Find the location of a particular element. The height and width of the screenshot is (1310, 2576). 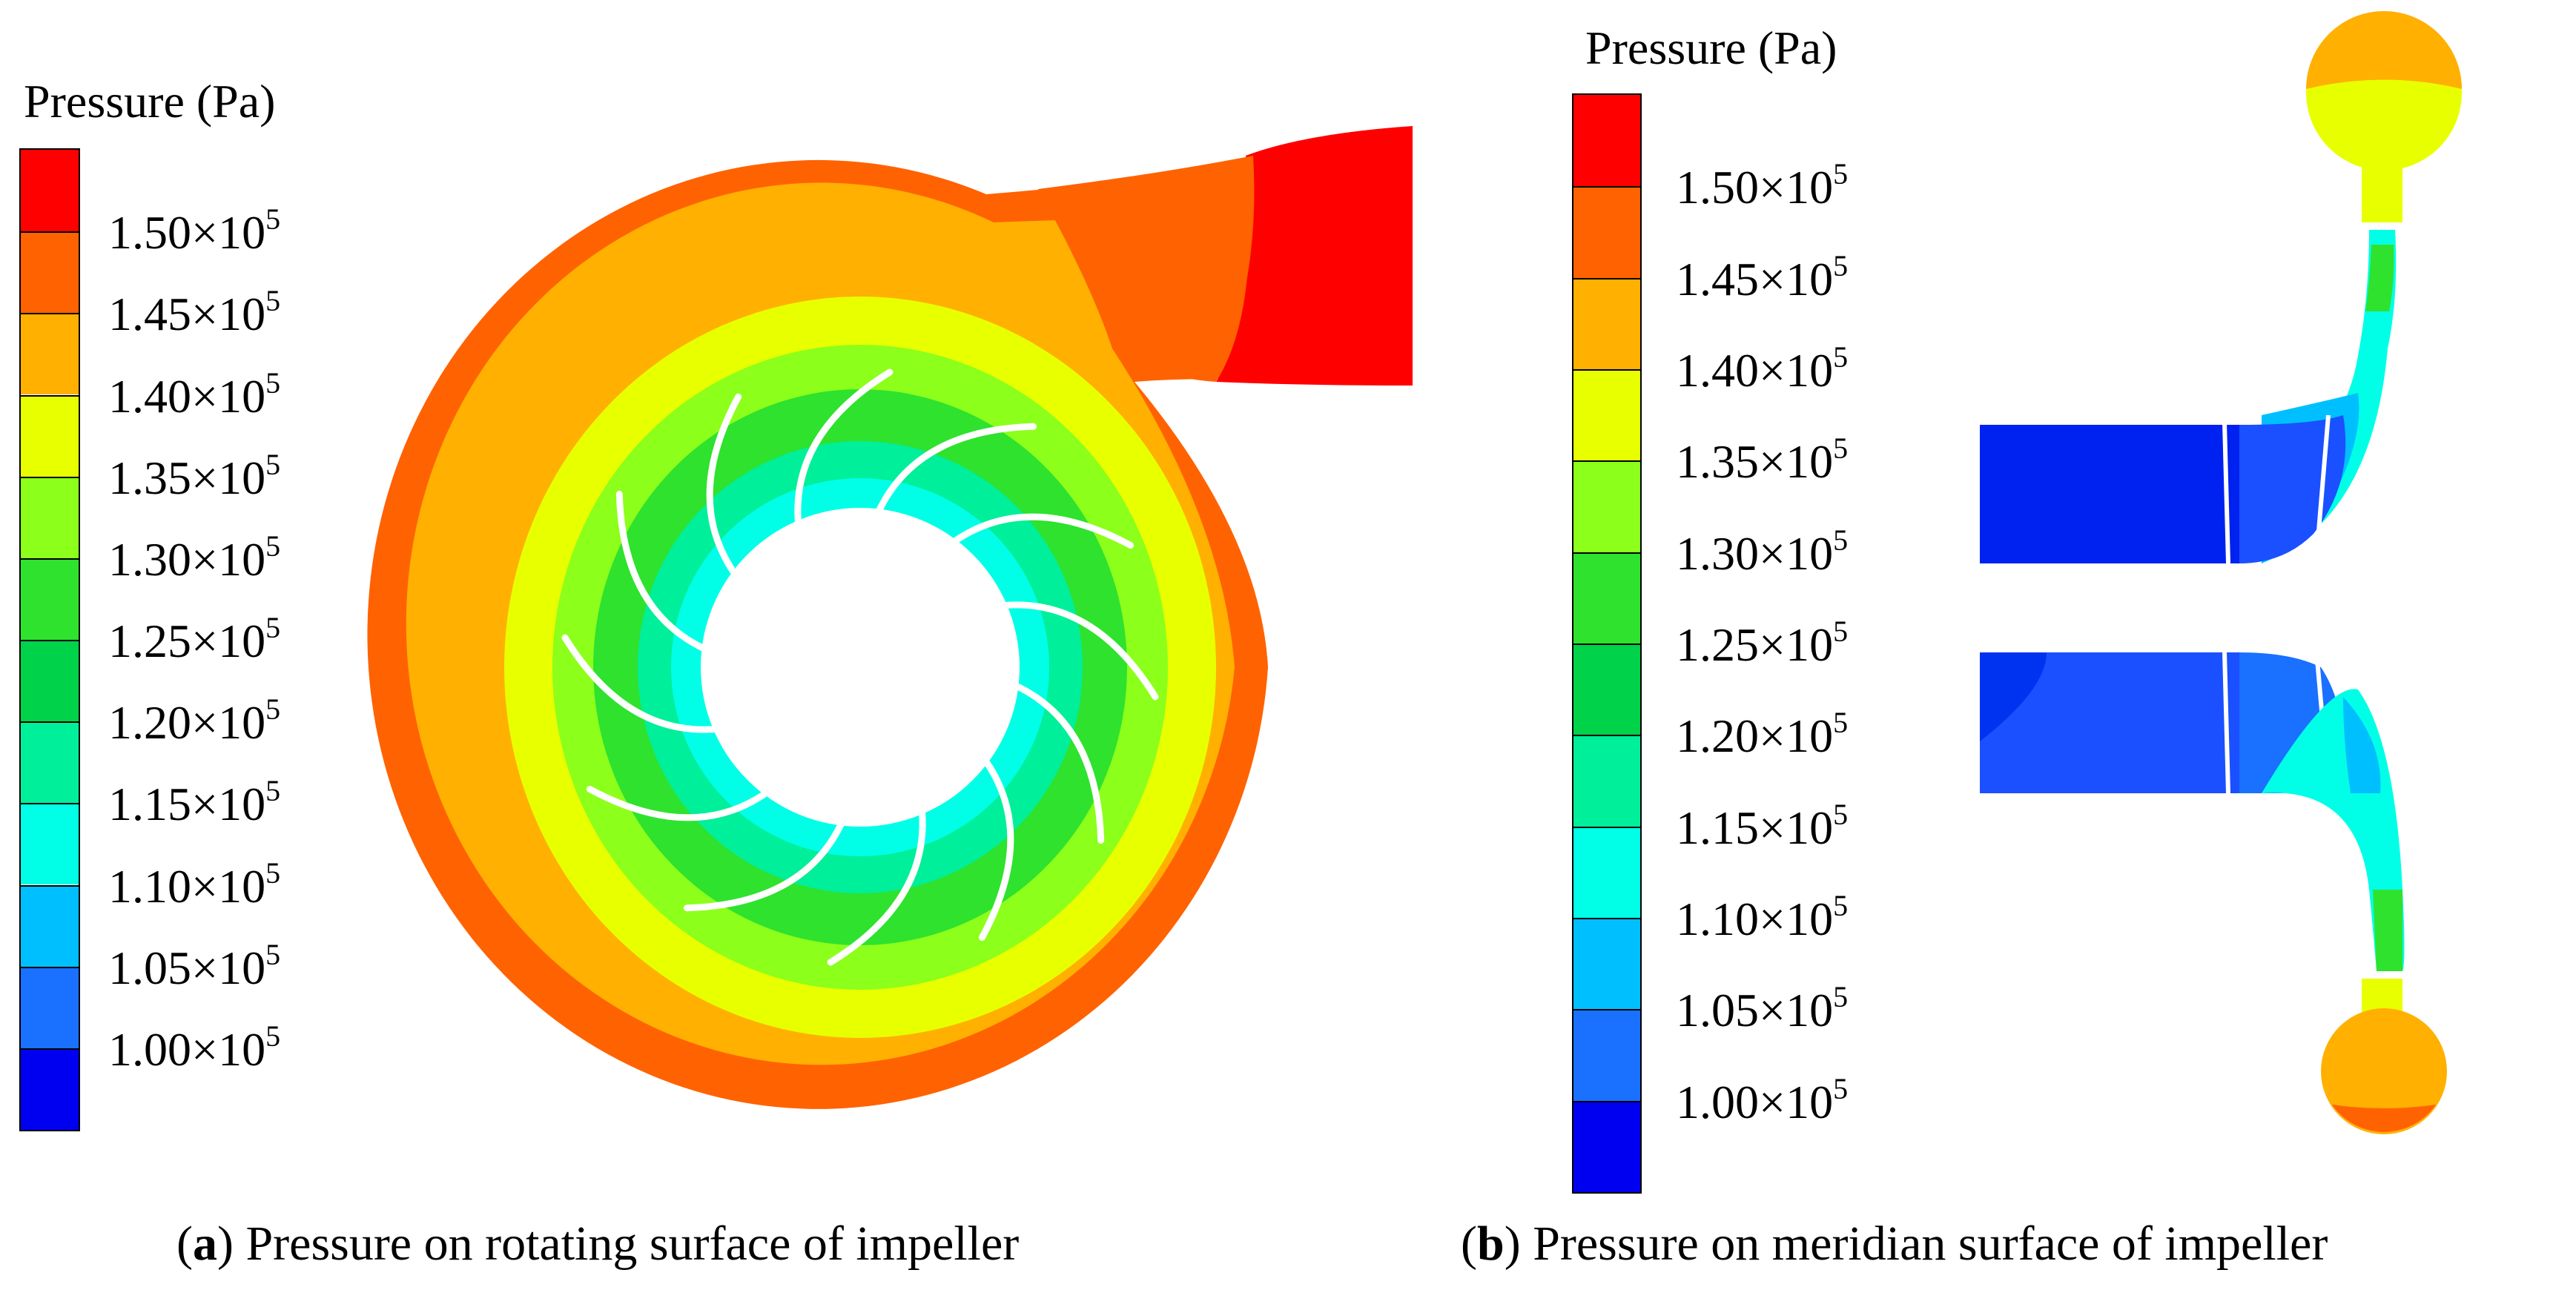

legend-b-colorbar is located at coordinates (1607, 643).